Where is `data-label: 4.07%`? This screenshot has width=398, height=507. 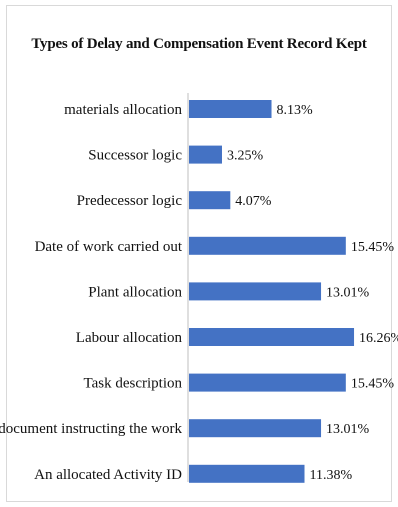 data-label: 4.07% is located at coordinates (253, 201).